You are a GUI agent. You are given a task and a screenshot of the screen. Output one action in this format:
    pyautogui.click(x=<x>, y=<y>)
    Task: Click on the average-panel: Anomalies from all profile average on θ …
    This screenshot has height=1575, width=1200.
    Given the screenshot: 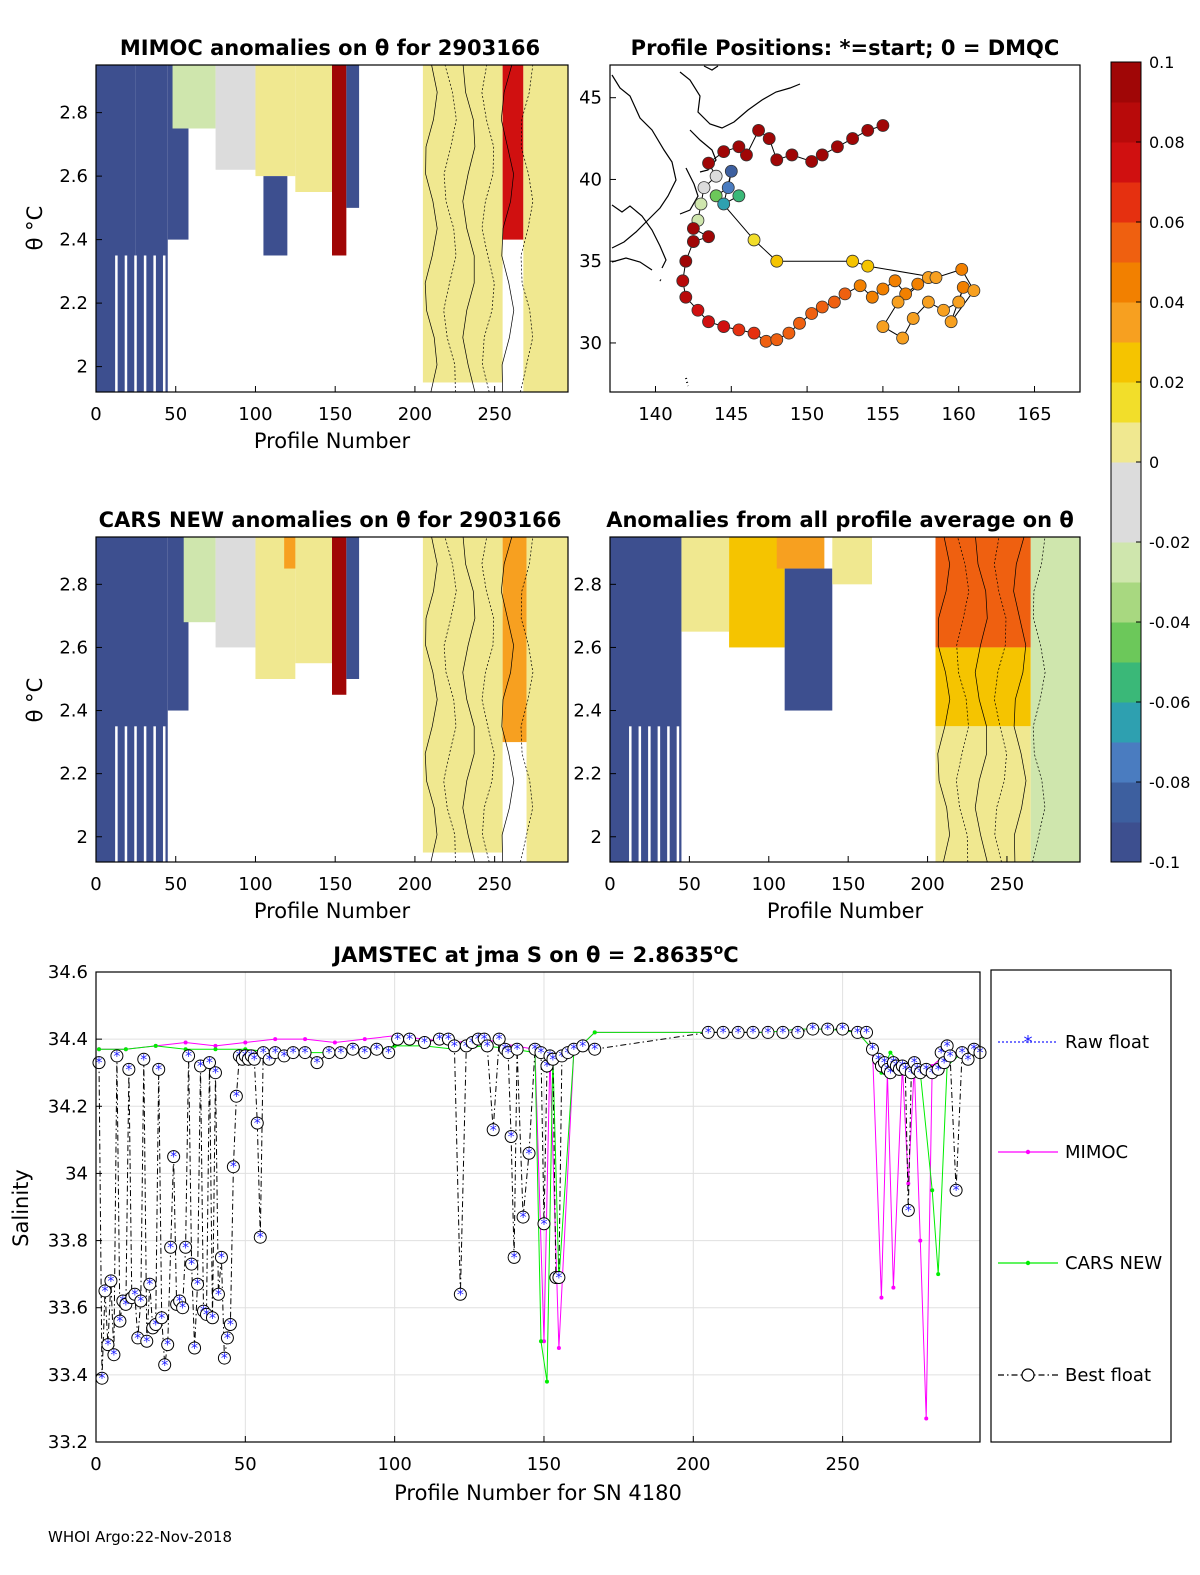 What is the action you would take?
    pyautogui.click(x=827, y=715)
    